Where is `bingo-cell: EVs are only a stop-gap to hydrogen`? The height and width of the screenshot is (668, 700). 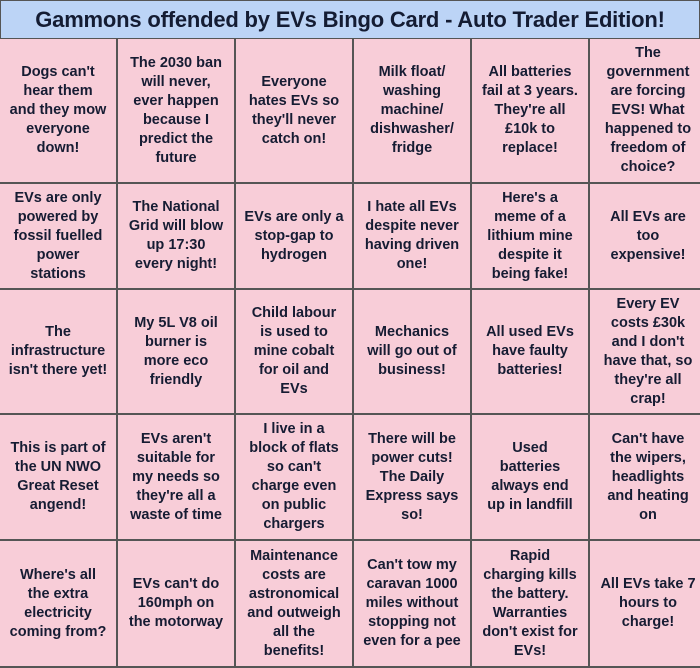 bingo-cell: EVs are only a stop-gap to hydrogen is located at coordinates (294, 236).